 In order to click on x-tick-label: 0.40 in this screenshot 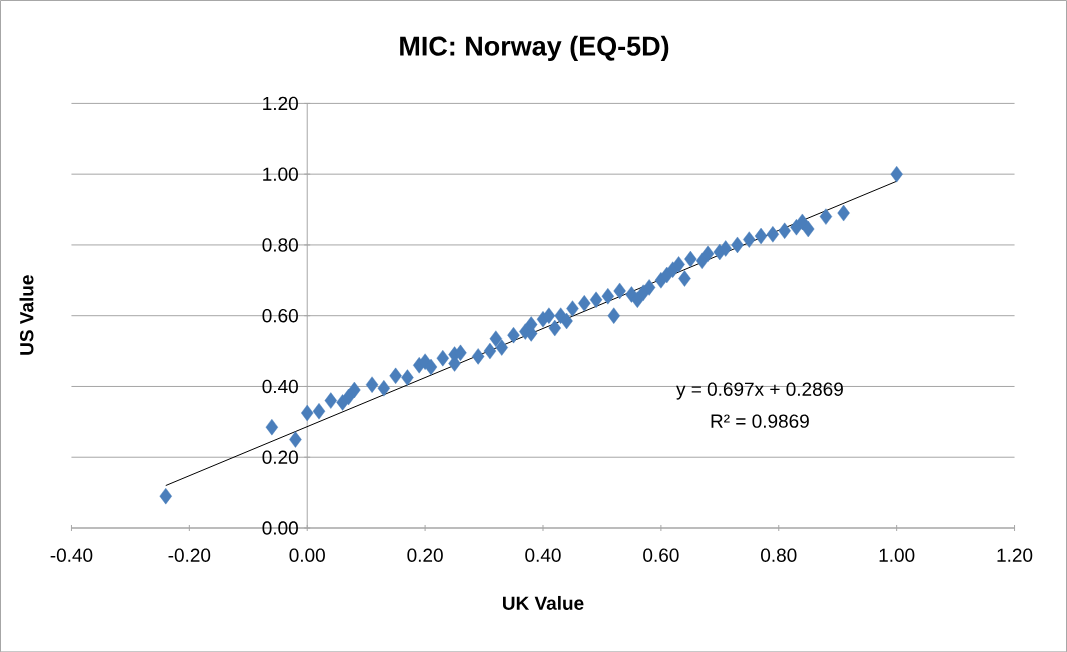, I will do `click(543, 555)`.